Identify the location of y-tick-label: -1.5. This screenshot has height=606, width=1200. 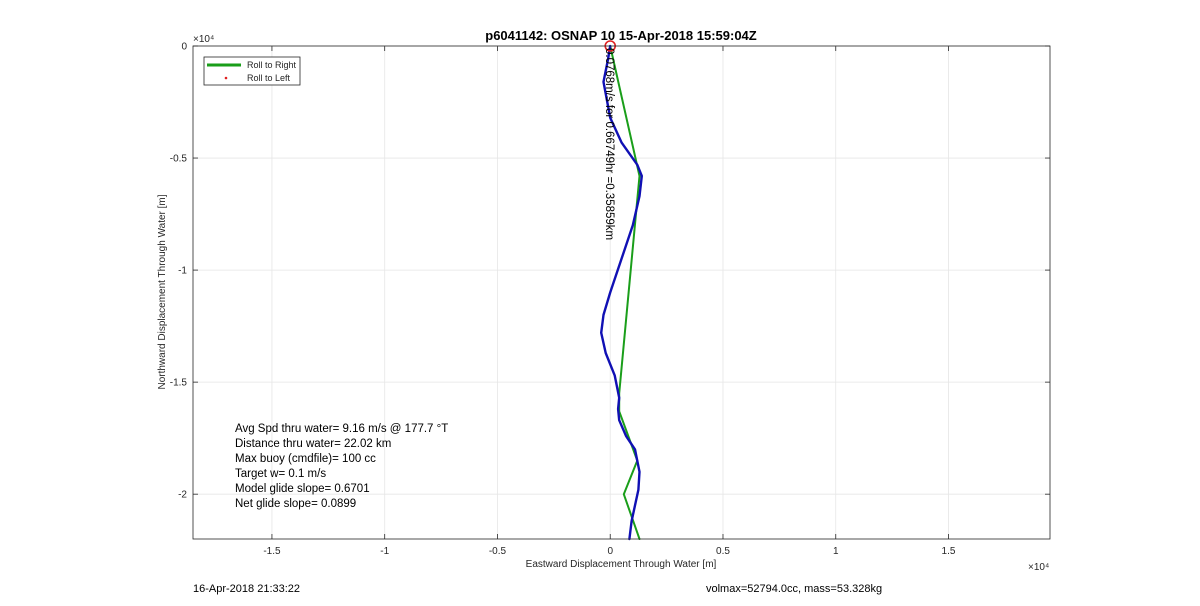
(179, 383).